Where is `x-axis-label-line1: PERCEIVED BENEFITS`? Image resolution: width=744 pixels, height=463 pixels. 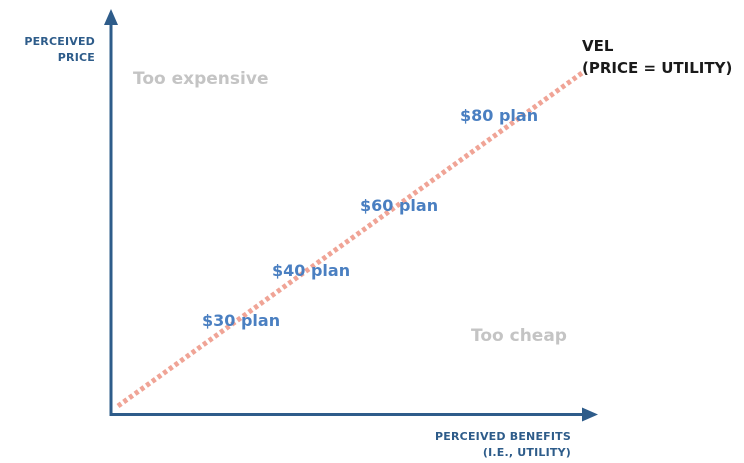
x-axis-label-line1: PERCEIVED BENEFITS is located at coordinates (503, 436).